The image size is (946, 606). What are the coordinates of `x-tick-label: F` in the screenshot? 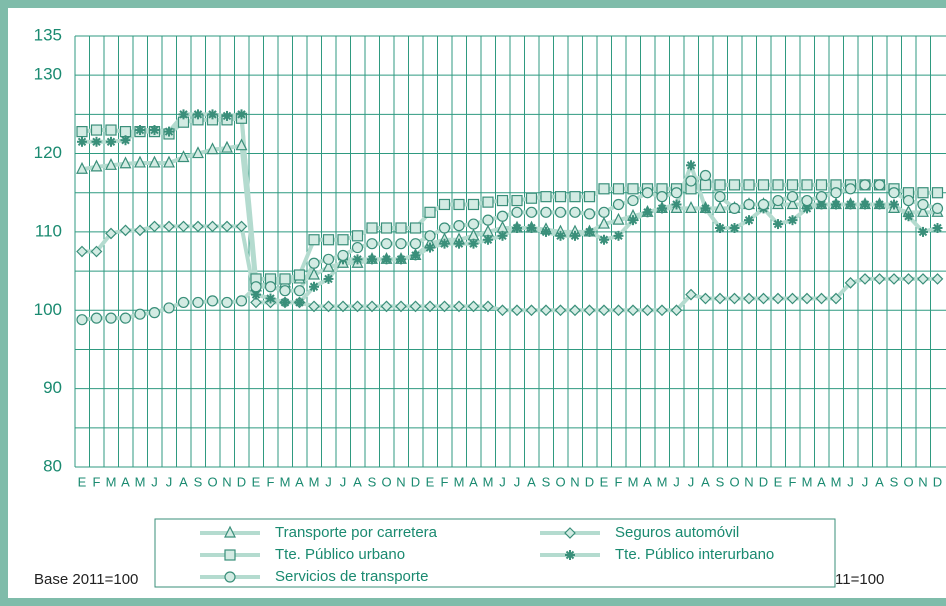 It's located at (619, 481).